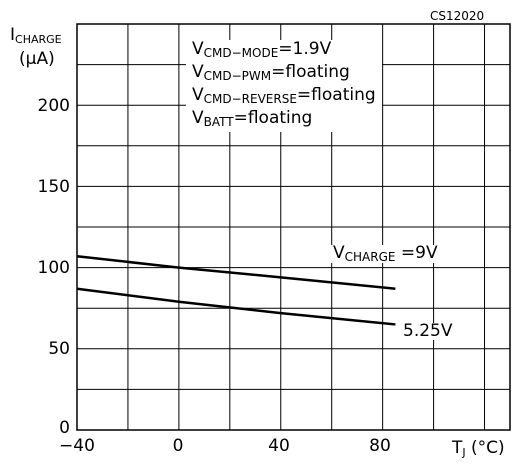 This screenshot has width=518, height=466. I want to click on x-axis-title-sub: J, so click(464, 452).